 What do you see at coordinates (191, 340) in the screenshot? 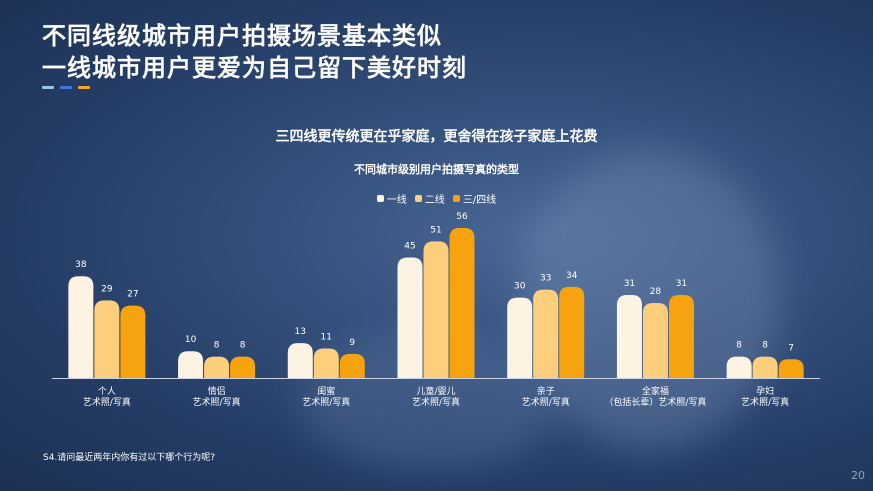
I see `data-label: 10` at bounding box center [191, 340].